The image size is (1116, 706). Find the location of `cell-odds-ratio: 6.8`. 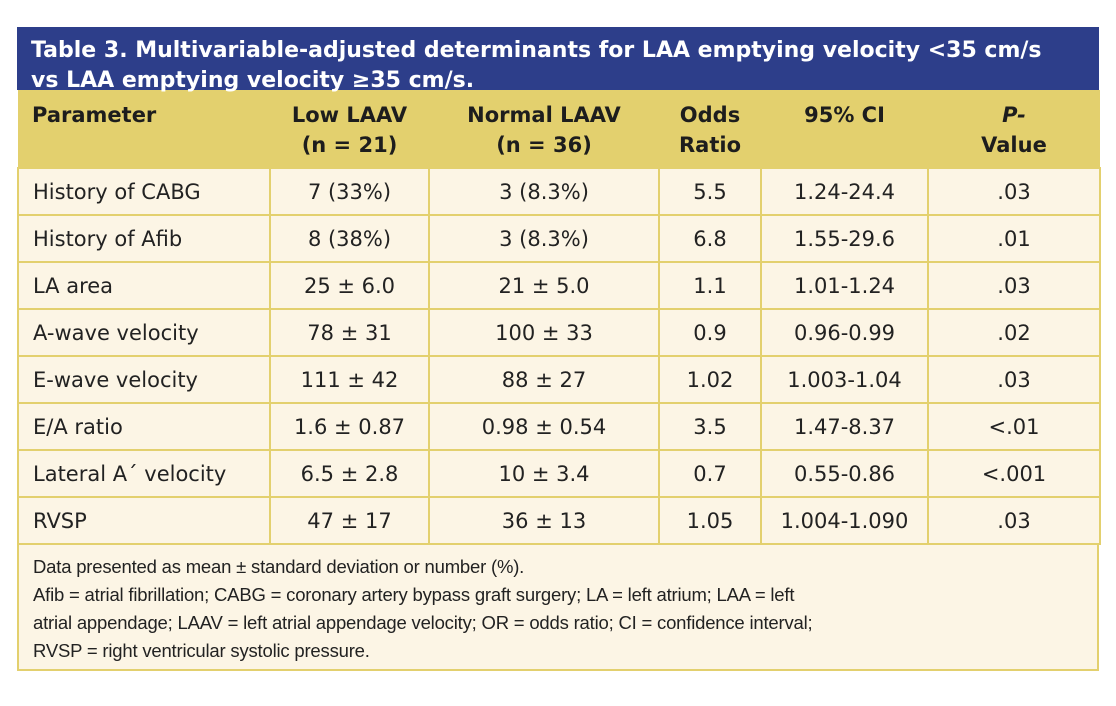

cell-odds-ratio: 6.8 is located at coordinates (710, 238).